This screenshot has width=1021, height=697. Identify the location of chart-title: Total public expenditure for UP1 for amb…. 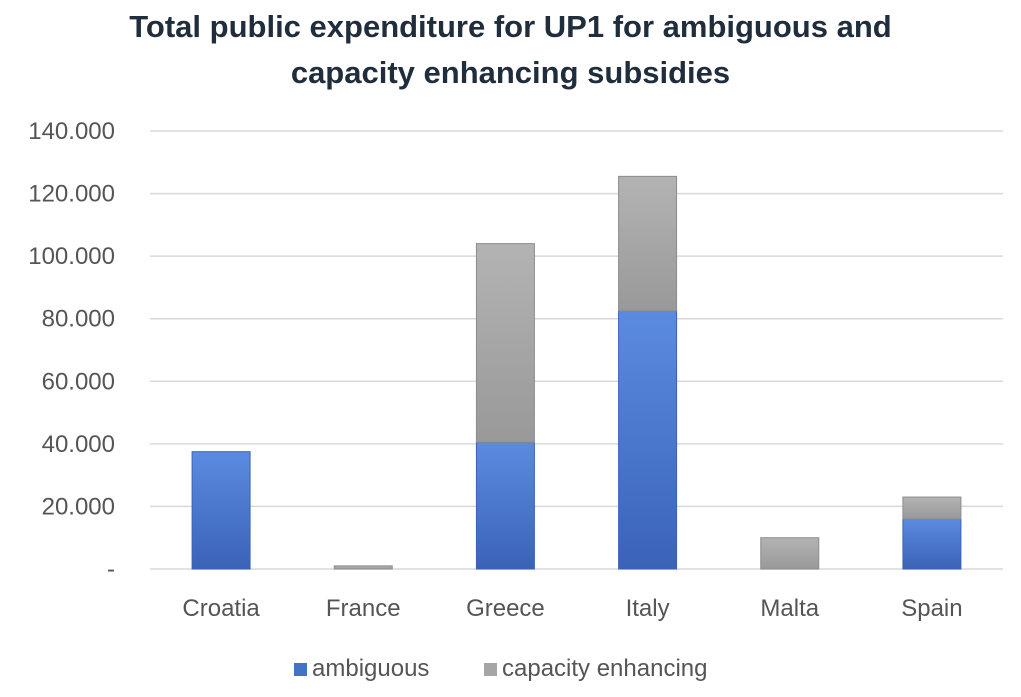
(510, 50).